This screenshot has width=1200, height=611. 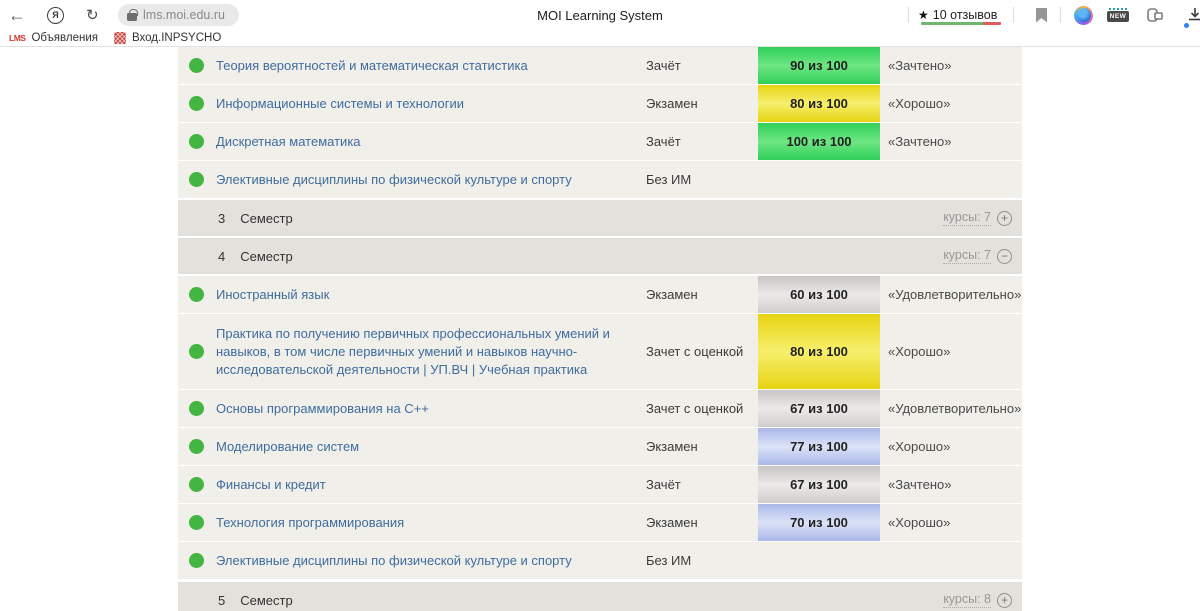 What do you see at coordinates (819, 408) in the screenshot?
I see `score-badge: 67 из 100` at bounding box center [819, 408].